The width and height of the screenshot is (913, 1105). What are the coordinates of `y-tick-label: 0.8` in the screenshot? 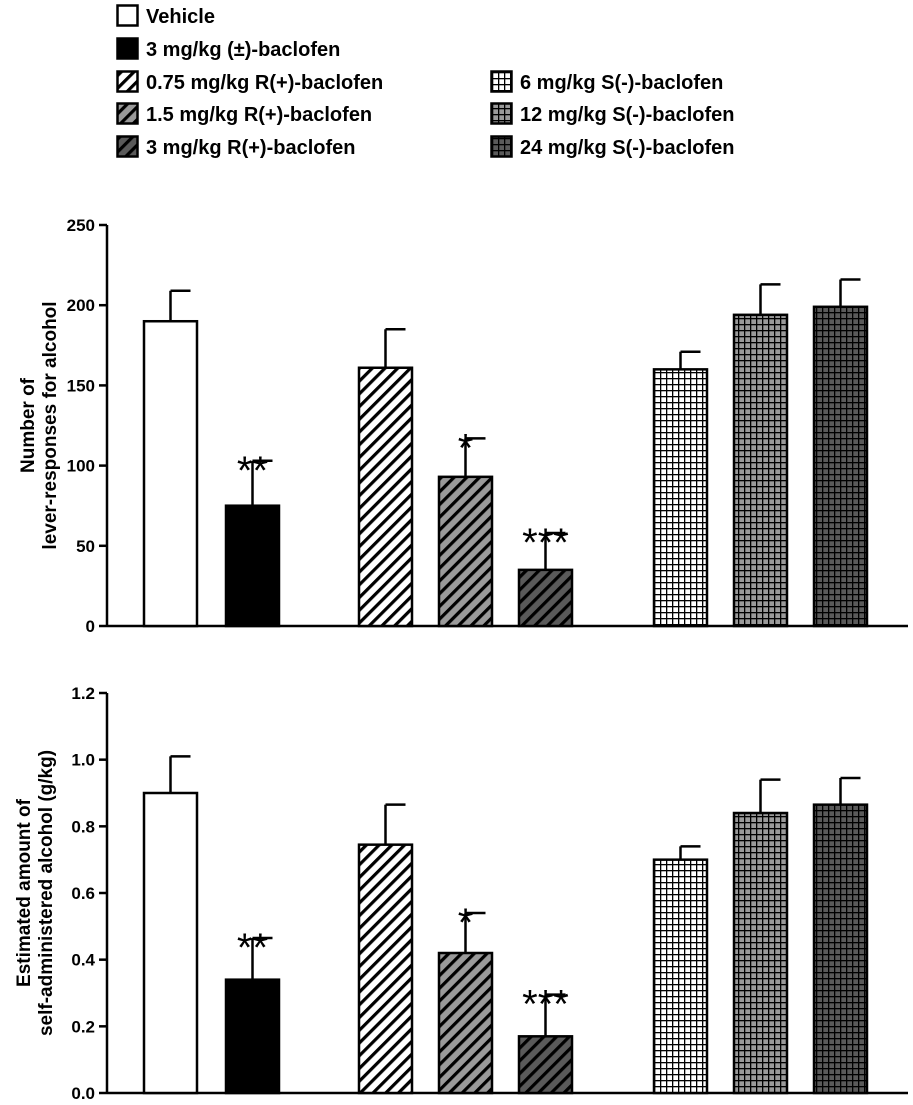 It's located at (83, 826).